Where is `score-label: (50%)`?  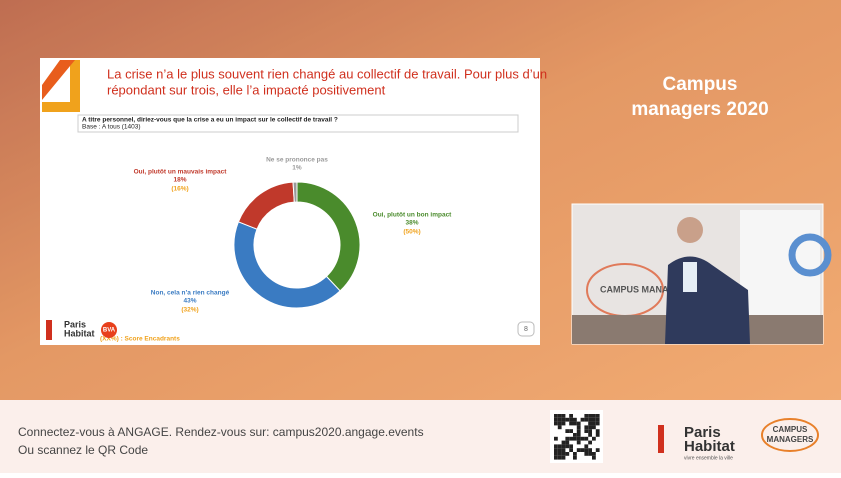
score-label: (50%) is located at coordinates (411, 232).